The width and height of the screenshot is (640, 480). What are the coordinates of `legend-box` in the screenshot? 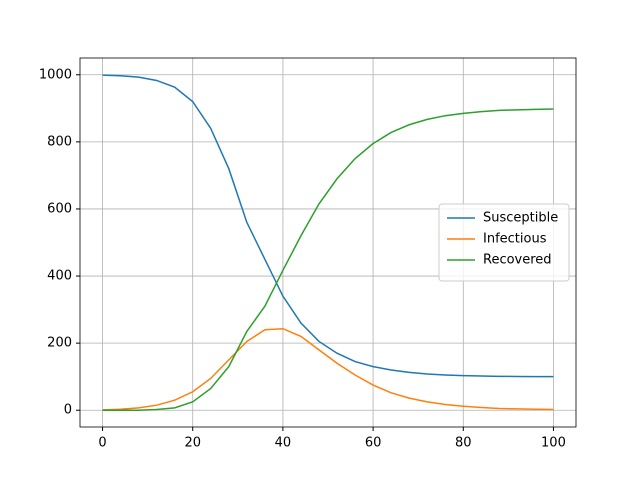 It's located at (504, 242).